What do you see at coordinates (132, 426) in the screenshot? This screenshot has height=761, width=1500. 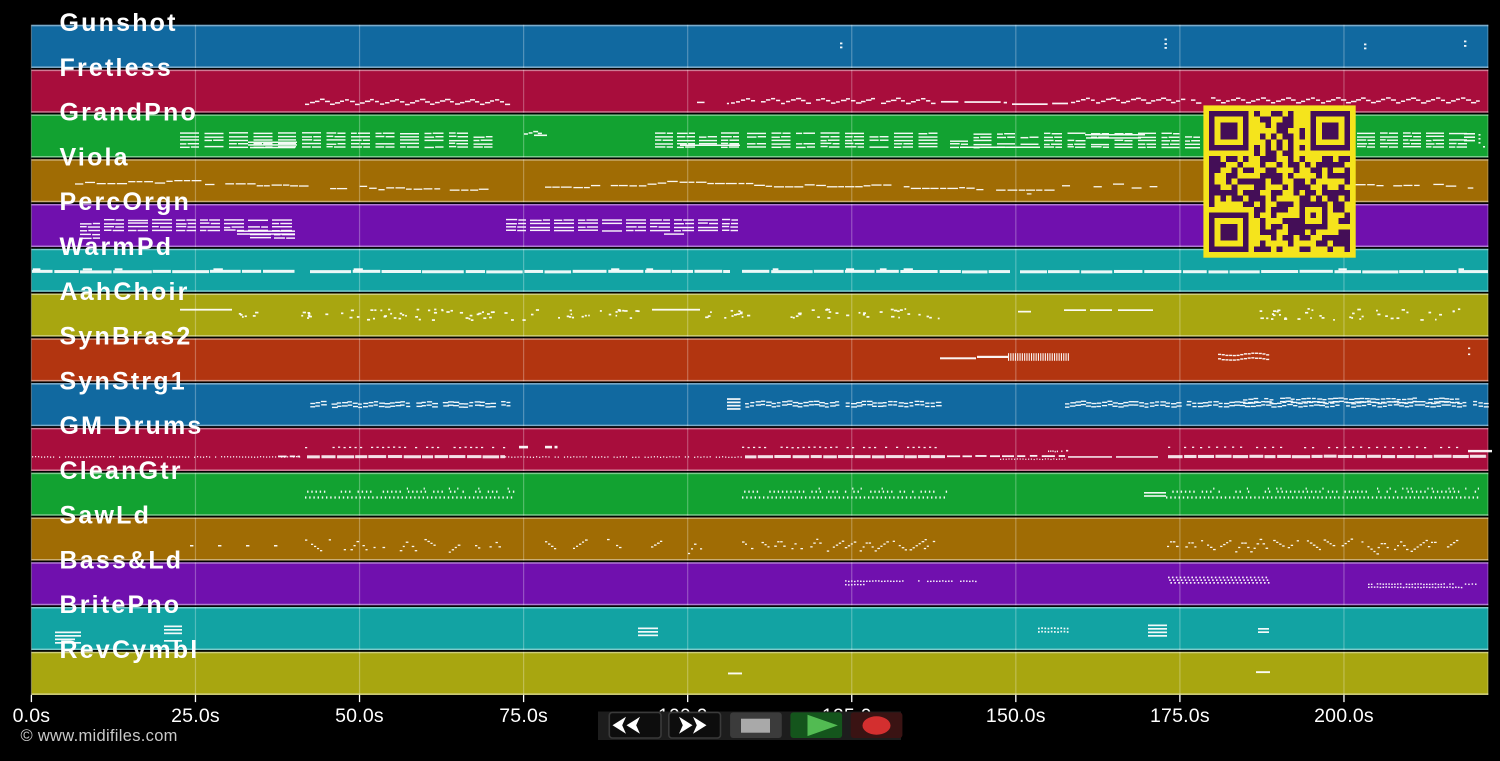 I see `svg-text: GM Drums` at bounding box center [132, 426].